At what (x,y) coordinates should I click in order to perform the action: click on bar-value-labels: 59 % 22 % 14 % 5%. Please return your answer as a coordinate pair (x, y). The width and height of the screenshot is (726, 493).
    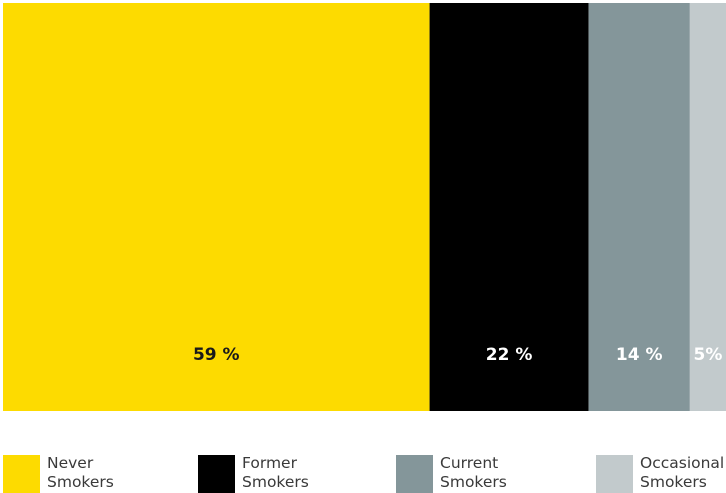
    Looking at the image, I should click on (457, 355).